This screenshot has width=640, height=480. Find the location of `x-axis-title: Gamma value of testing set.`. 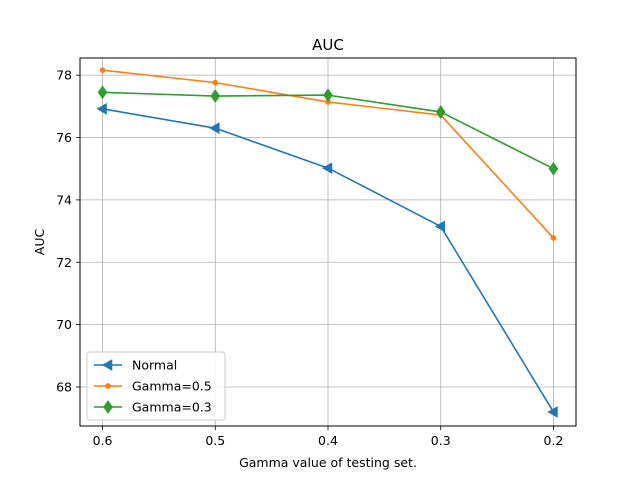

x-axis-title: Gamma value of testing set. is located at coordinates (328, 462).